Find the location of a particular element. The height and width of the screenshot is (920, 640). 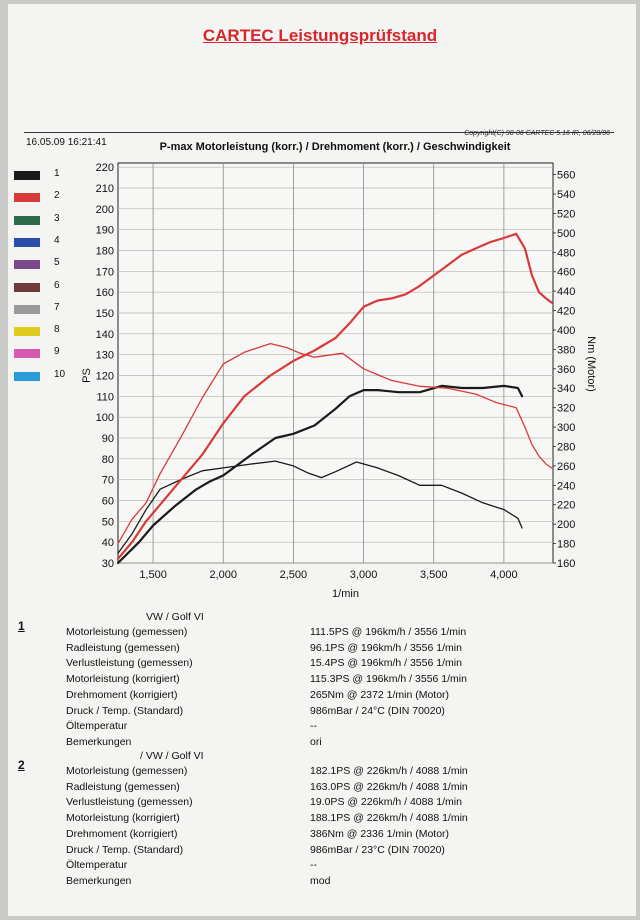

y-left-tick-label: 150 is located at coordinates (105, 314).